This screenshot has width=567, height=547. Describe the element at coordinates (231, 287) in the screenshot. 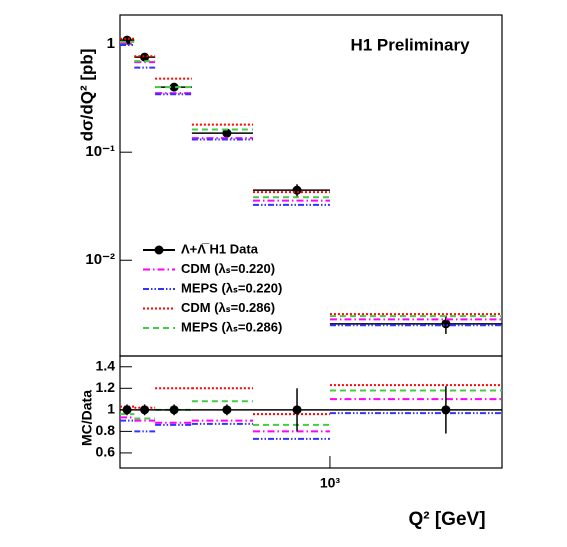

I see `legend-label: MEPS (λₛ=0.220)` at that location.